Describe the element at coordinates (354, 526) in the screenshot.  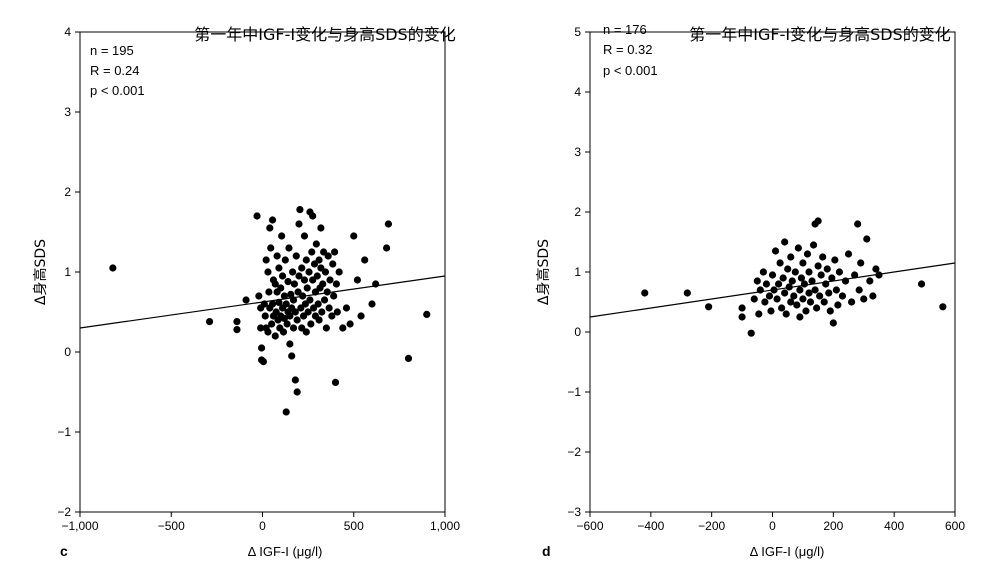
I see `x-tick-label: 500` at that location.